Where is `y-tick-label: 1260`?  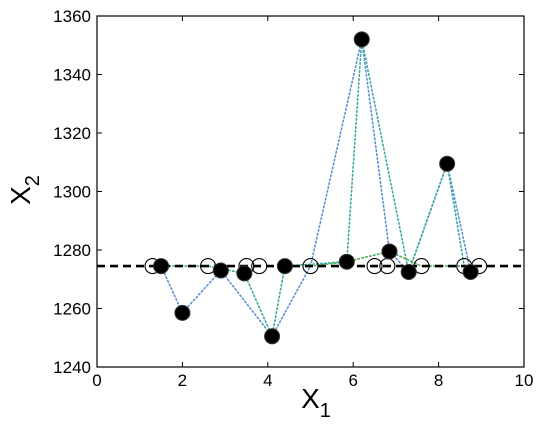
y-tick-label: 1260 is located at coordinates (72, 309).